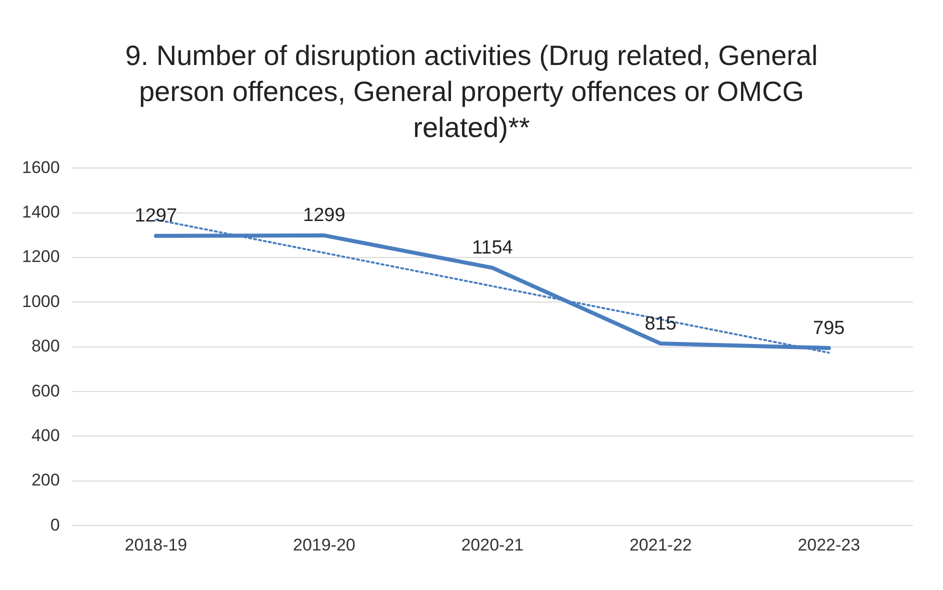  Describe the element at coordinates (41, 212) in the screenshot. I see `y-tick-label: 1400` at that location.